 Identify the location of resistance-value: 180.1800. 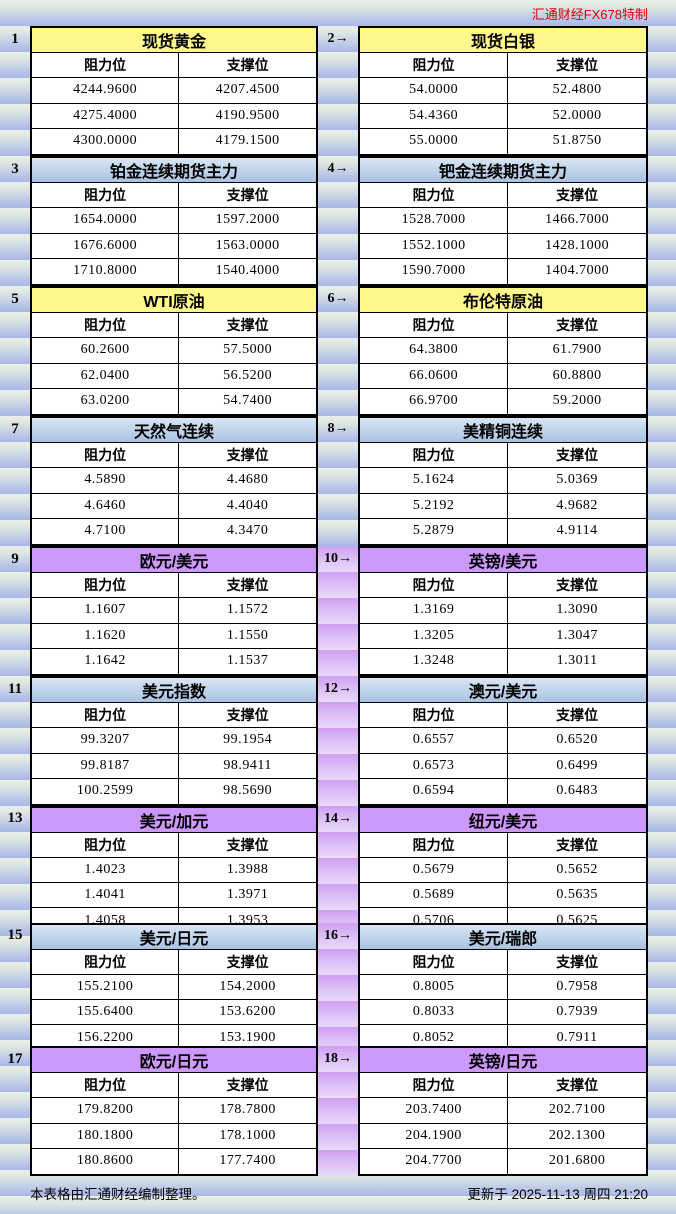
(105, 1135).